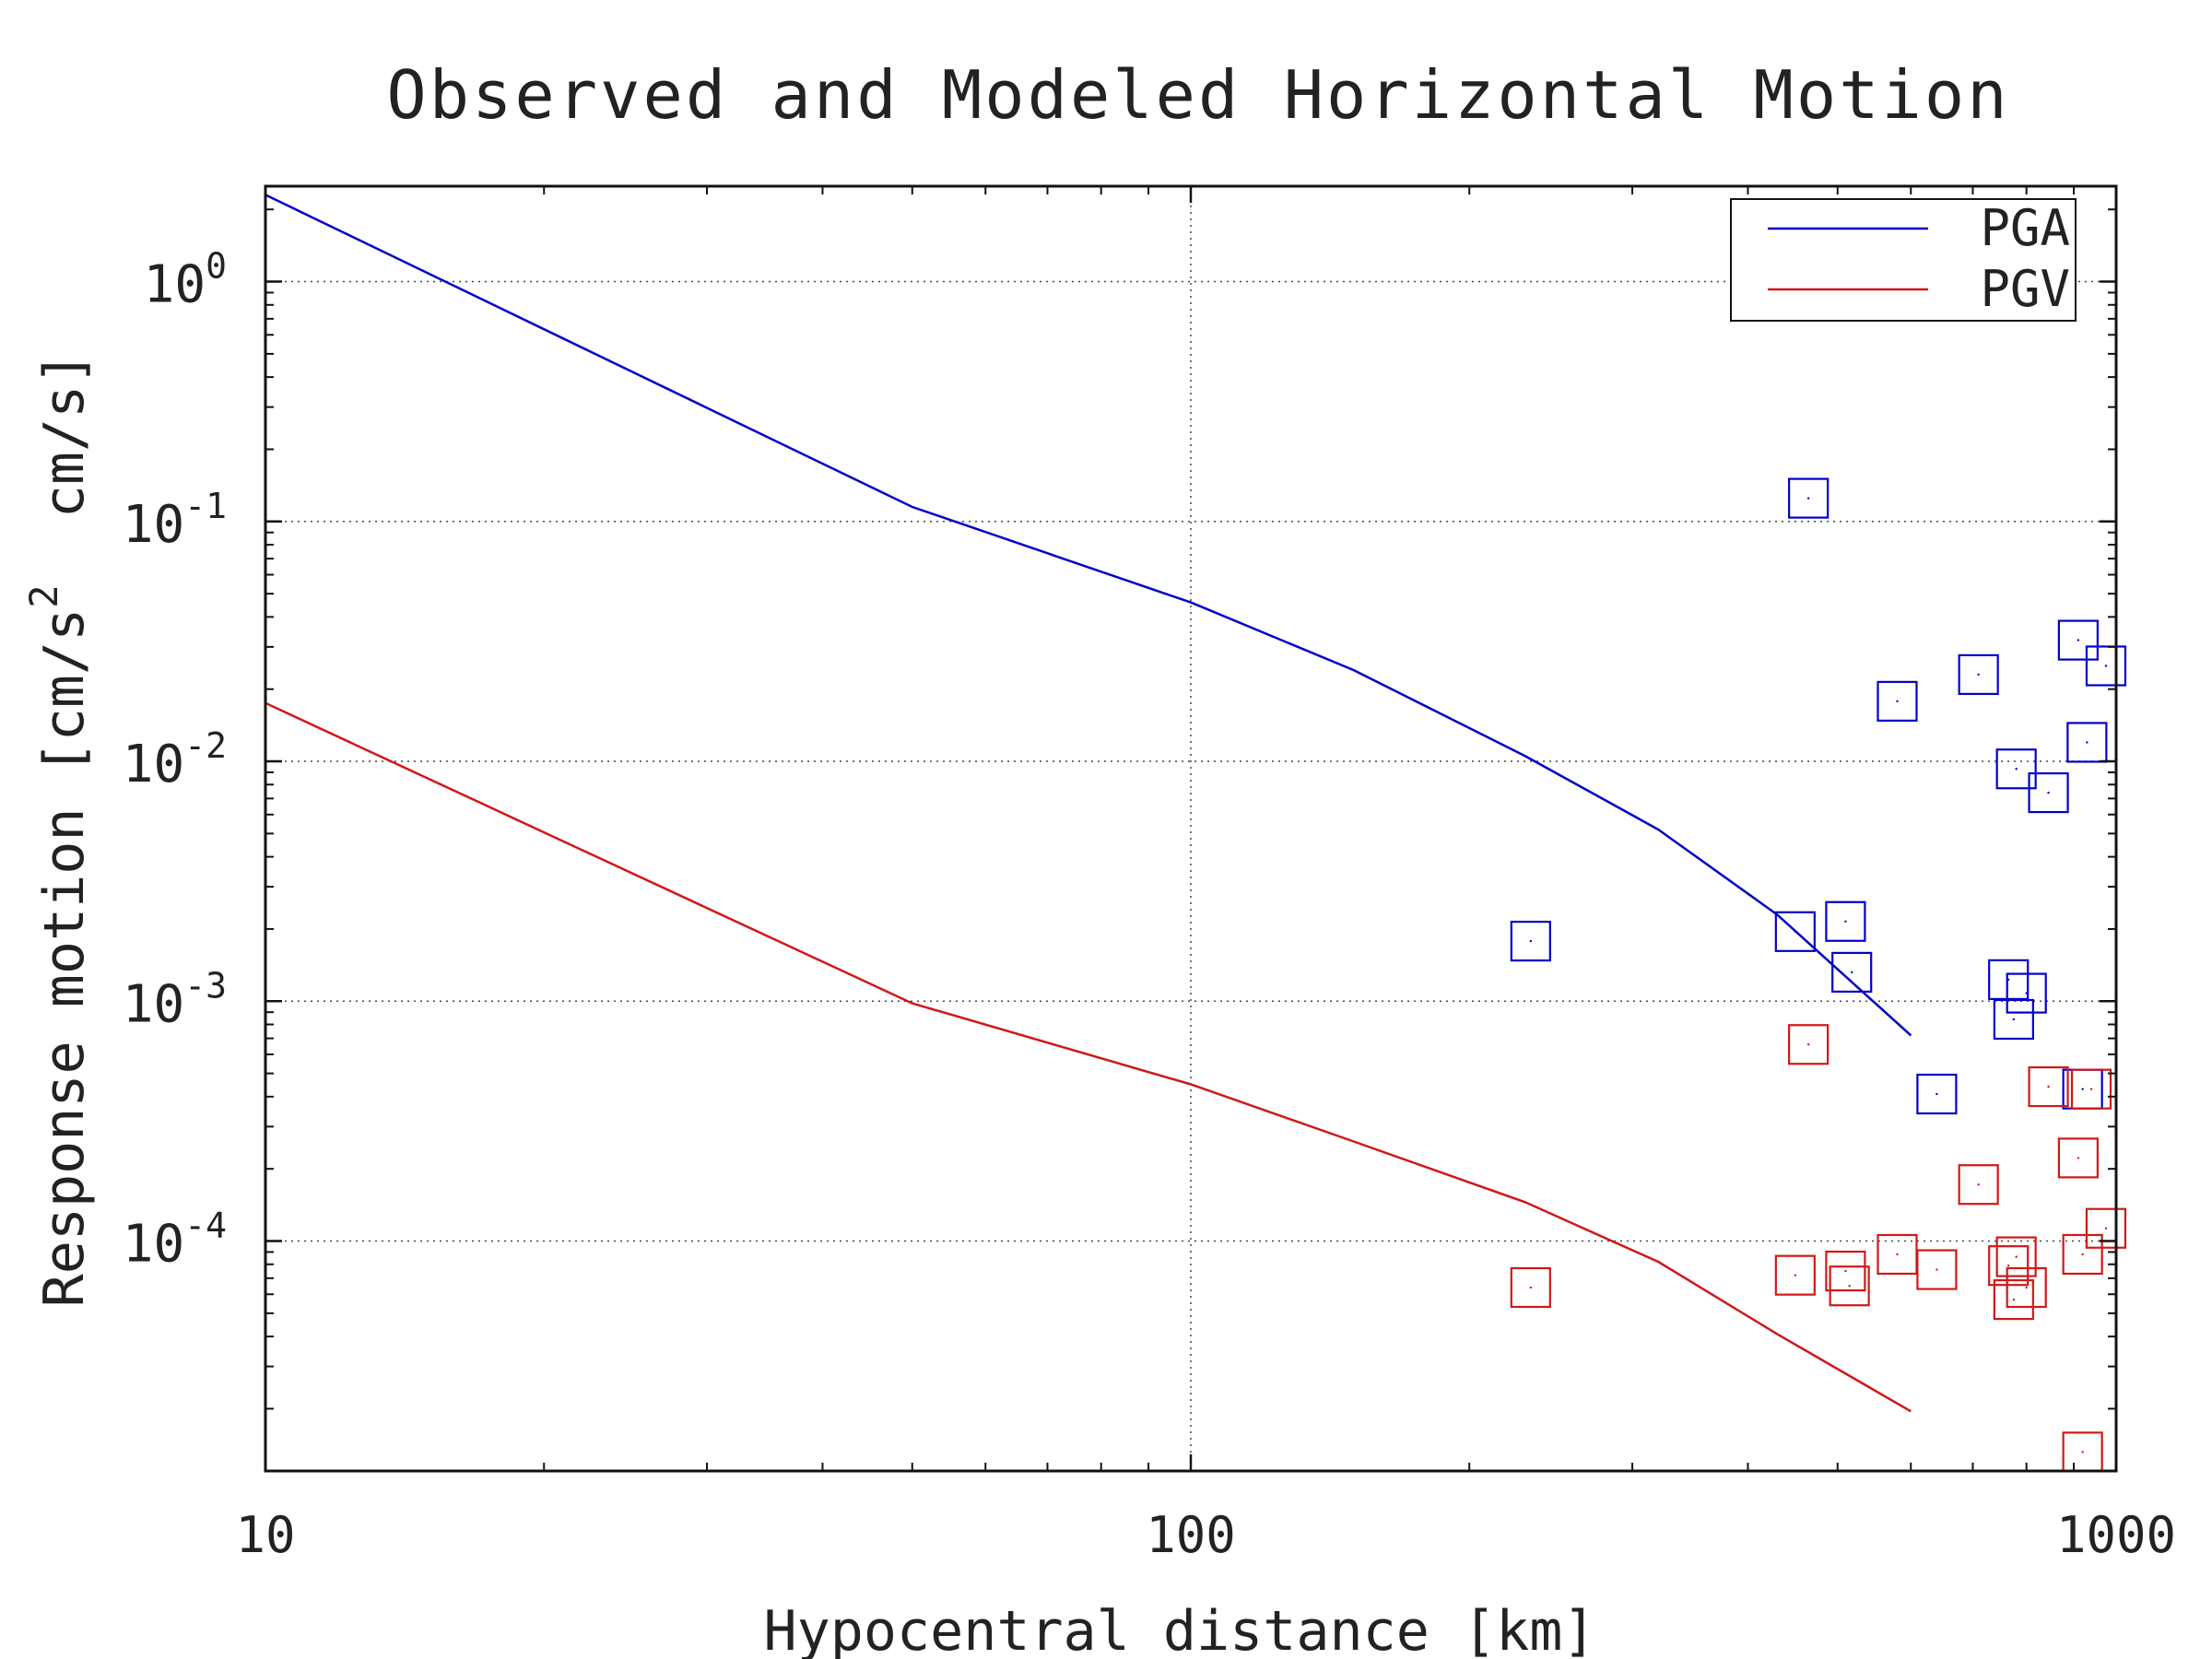  I want to click on y-axis-label-tail: cm/s], so click(64, 468).